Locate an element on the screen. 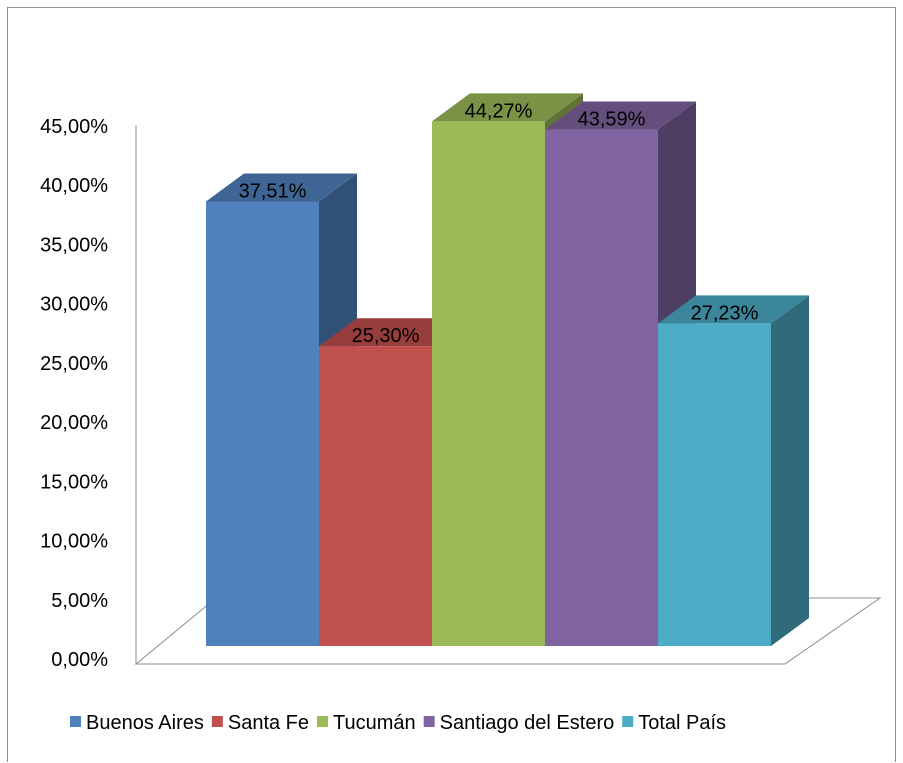 The width and height of the screenshot is (903, 763). legend-label: Buenos Aires is located at coordinates (145, 723).